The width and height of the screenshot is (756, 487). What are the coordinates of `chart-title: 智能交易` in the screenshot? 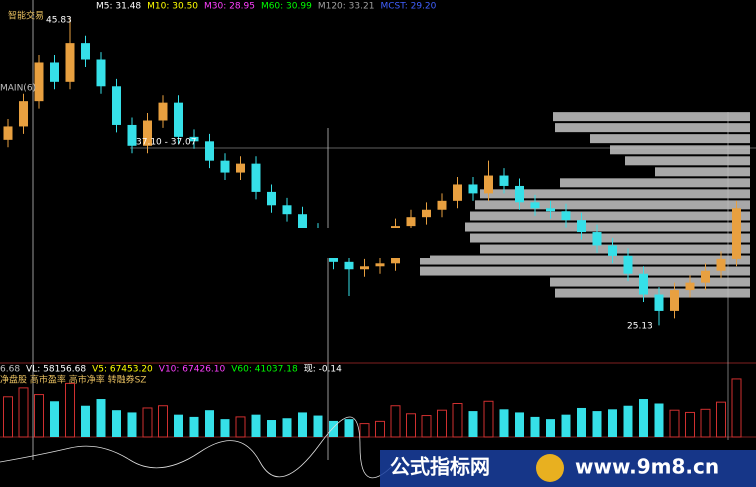 It's located at (26, 16).